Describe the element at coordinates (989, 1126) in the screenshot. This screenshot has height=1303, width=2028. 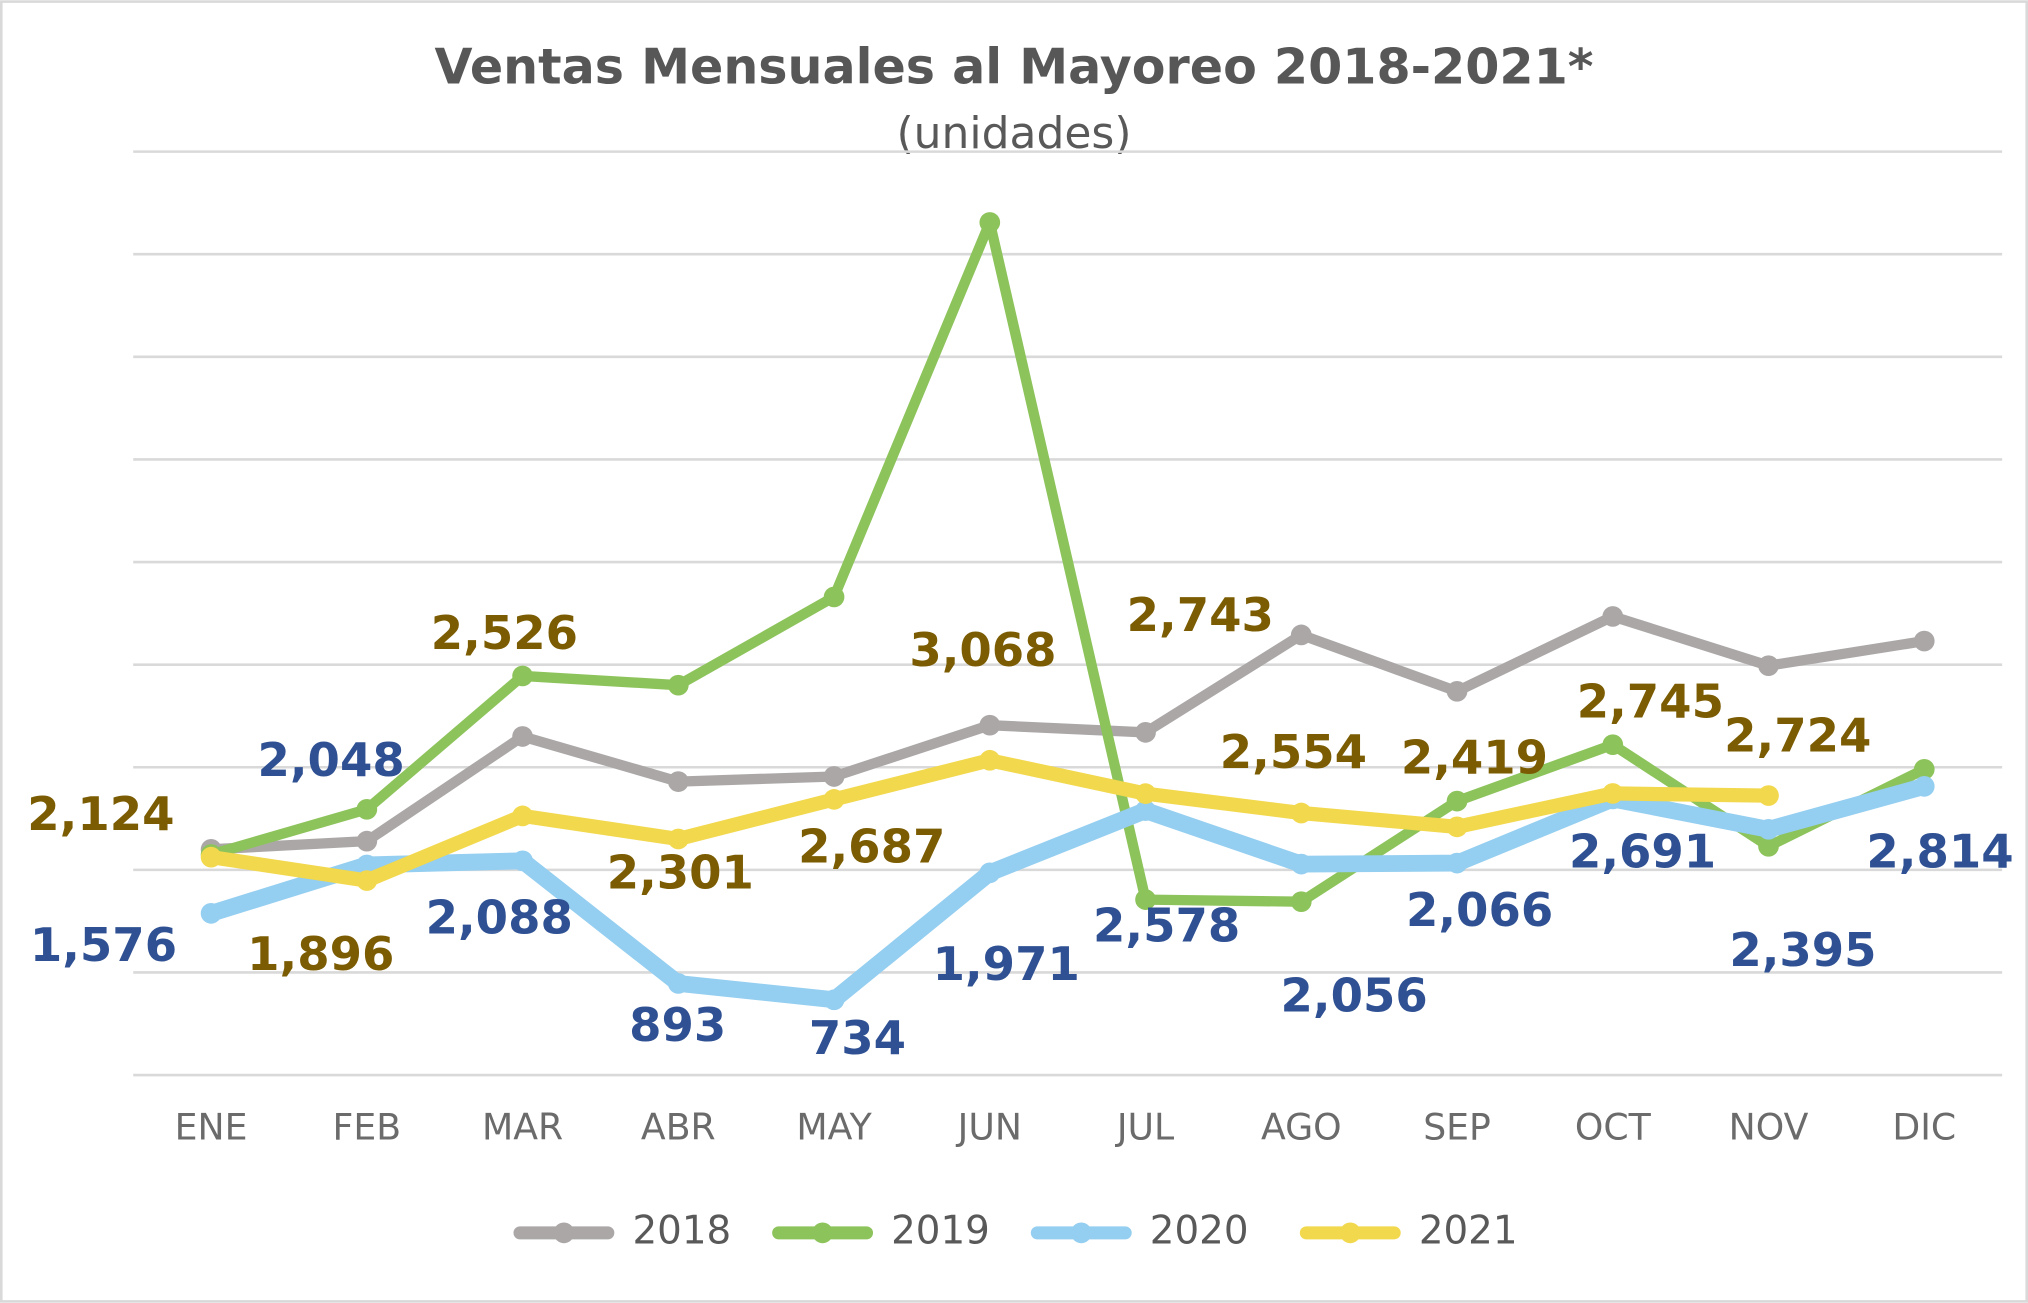
I see `x-tick-label: JUN` at that location.